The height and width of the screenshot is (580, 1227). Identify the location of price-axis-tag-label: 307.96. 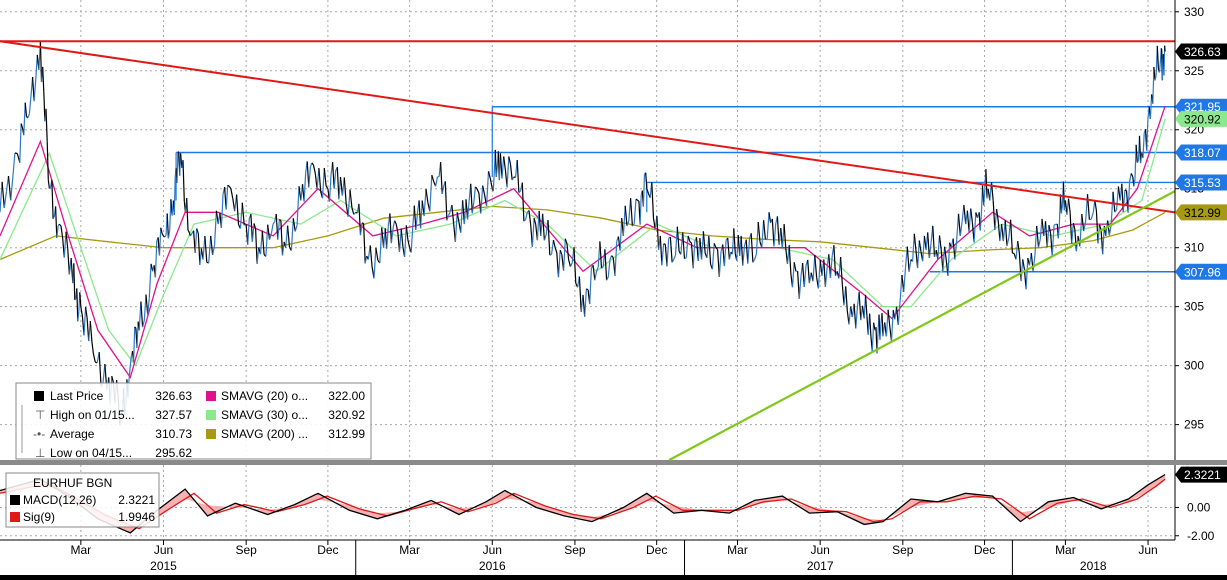
(1202, 272).